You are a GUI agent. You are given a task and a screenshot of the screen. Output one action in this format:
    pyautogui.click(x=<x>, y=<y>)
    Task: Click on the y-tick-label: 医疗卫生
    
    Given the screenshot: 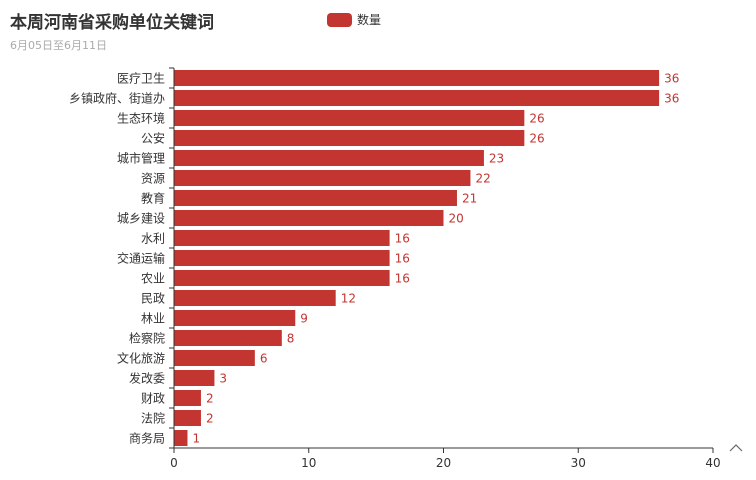 What is the action you would take?
    pyautogui.click(x=141, y=79)
    